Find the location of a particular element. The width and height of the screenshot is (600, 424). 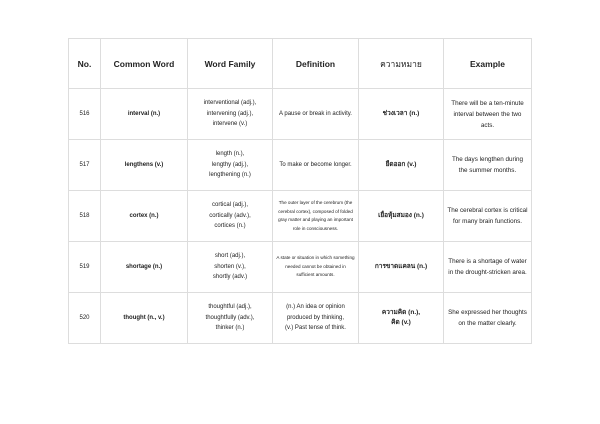

cell-common-word-text: lengthens (v.) is located at coordinates (144, 164).